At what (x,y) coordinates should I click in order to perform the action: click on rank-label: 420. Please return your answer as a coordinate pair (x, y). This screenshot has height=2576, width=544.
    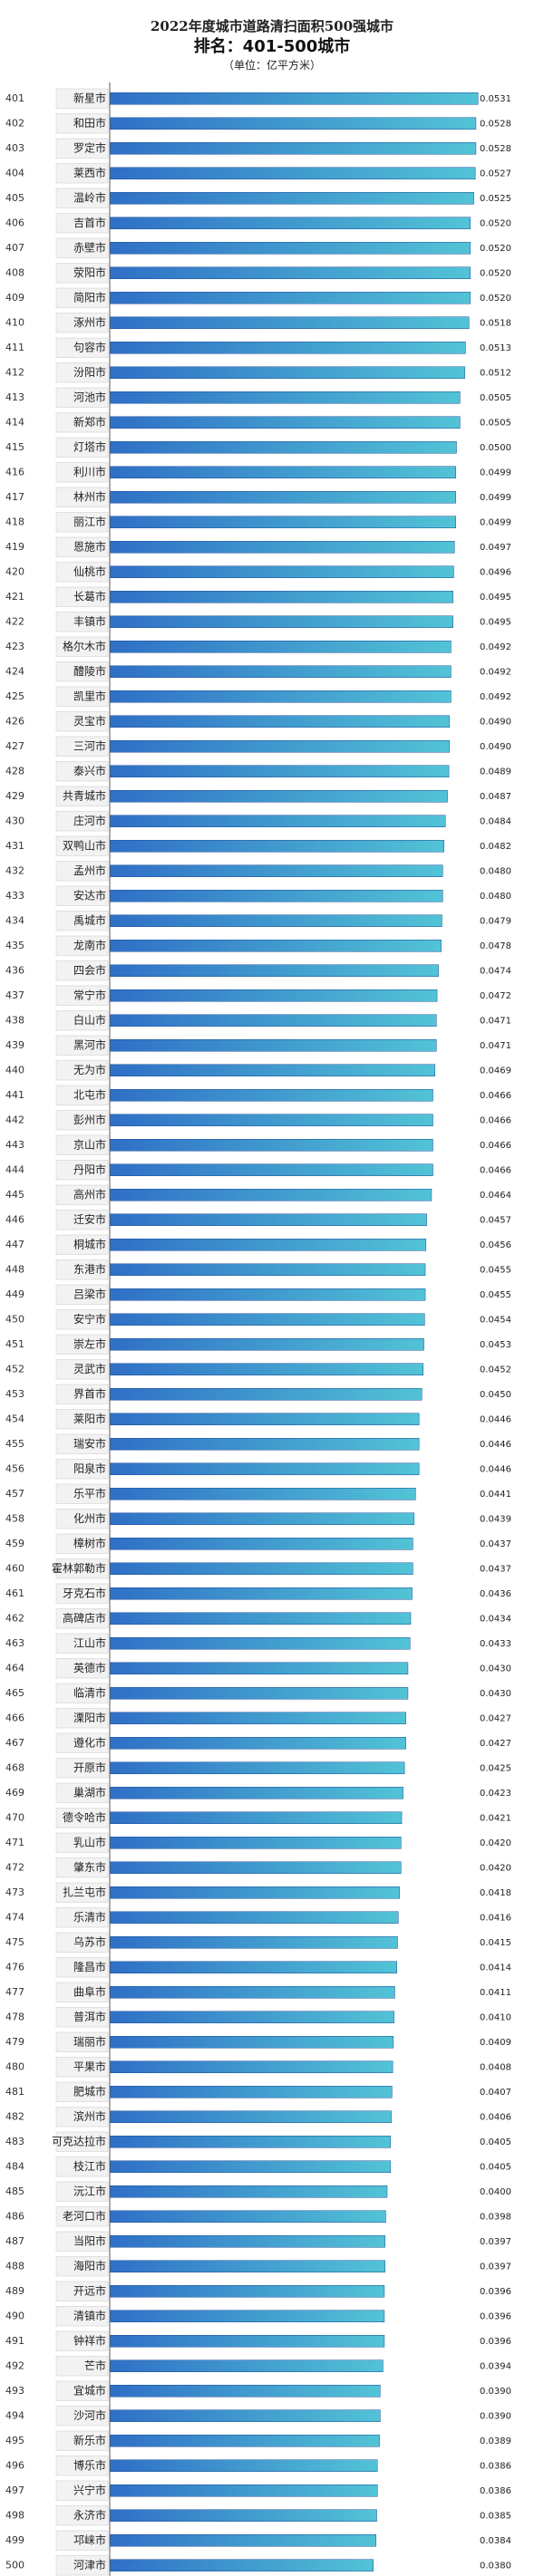
    Looking at the image, I should click on (14, 571).